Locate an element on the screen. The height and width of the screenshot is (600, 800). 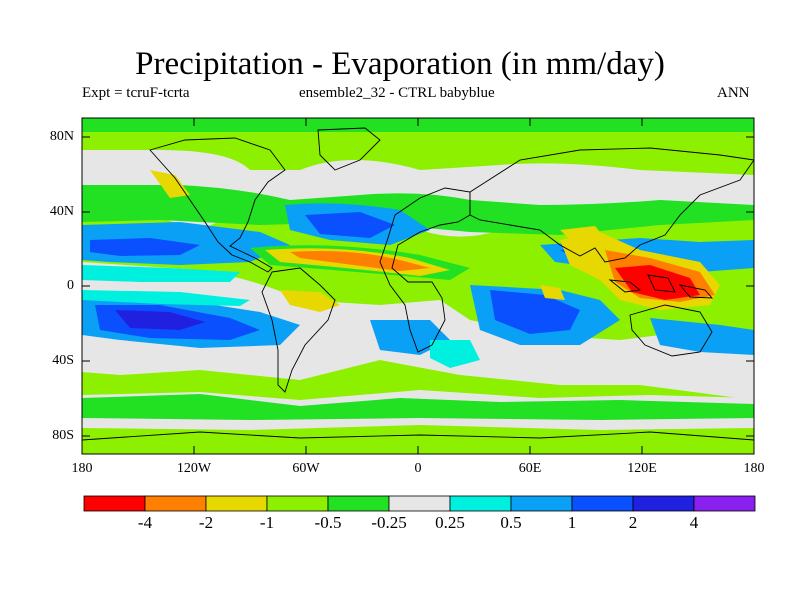
lon-label-180w: 180 is located at coordinates (82, 468).